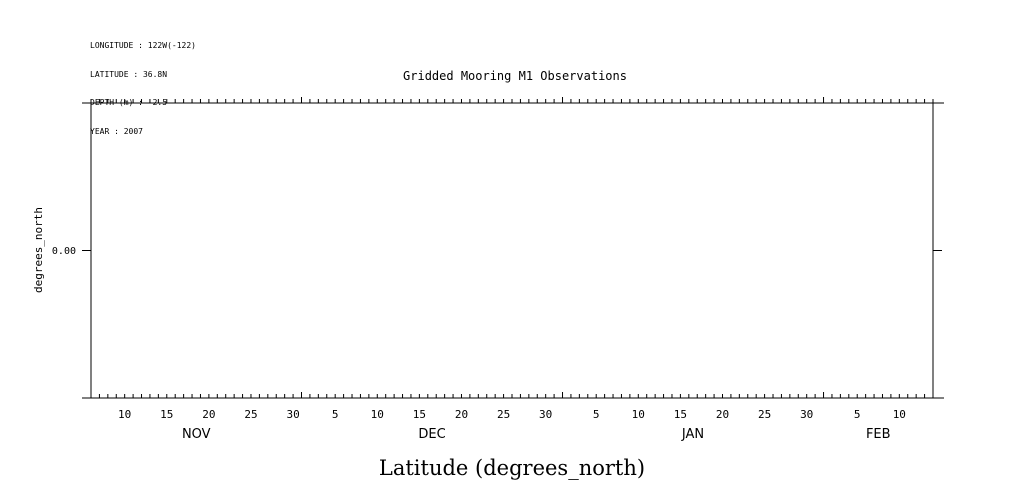 This screenshot has width=1009, height=504. Describe the element at coordinates (196, 434) in the screenshot. I see `x-month-label-0: NOV` at that location.